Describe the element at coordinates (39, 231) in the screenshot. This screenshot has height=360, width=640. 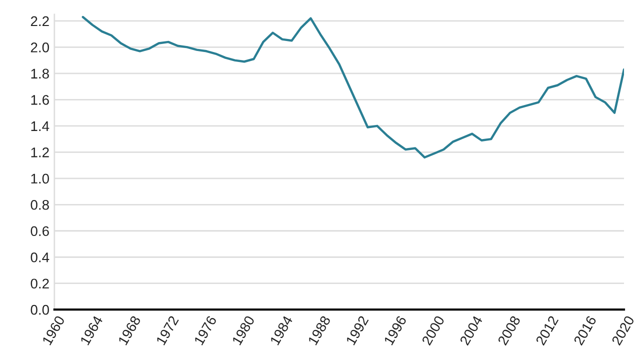
I see `y-tick-label: 0.6` at that location.